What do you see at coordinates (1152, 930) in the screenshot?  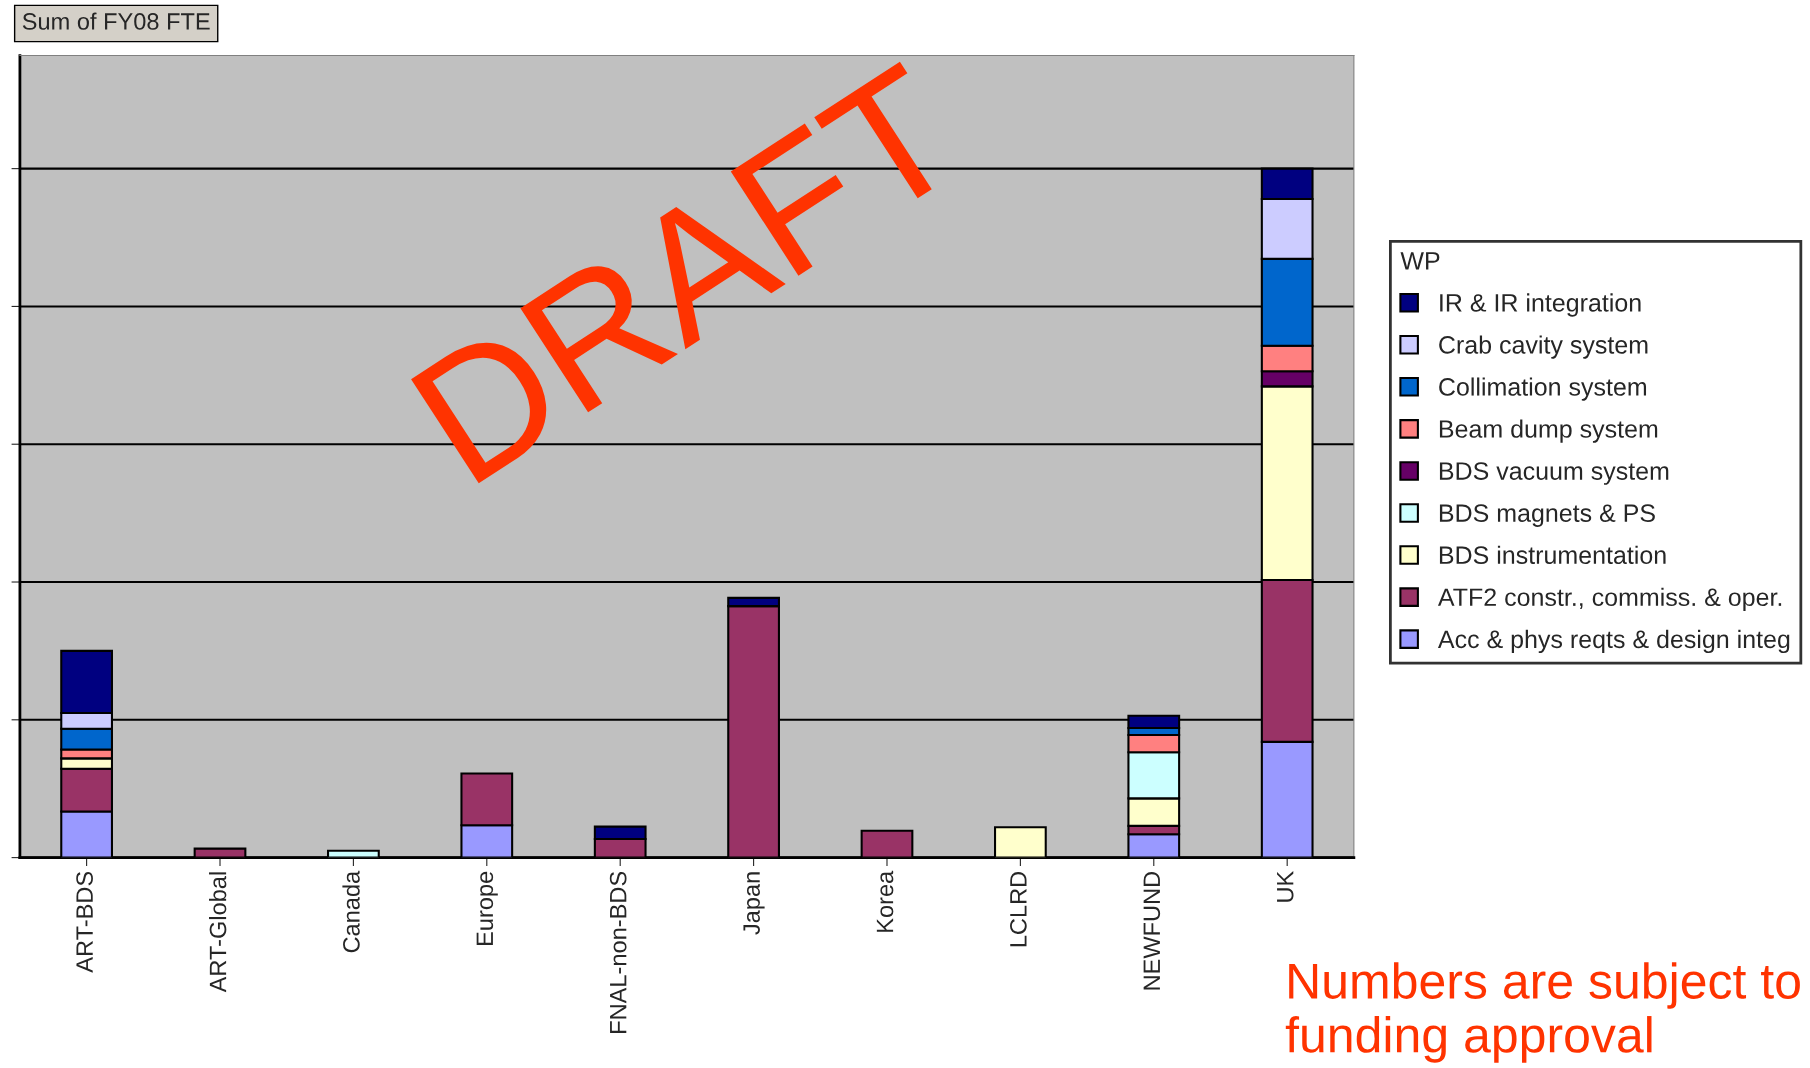 I see `x-tick-label: NEWFUND` at bounding box center [1152, 930].